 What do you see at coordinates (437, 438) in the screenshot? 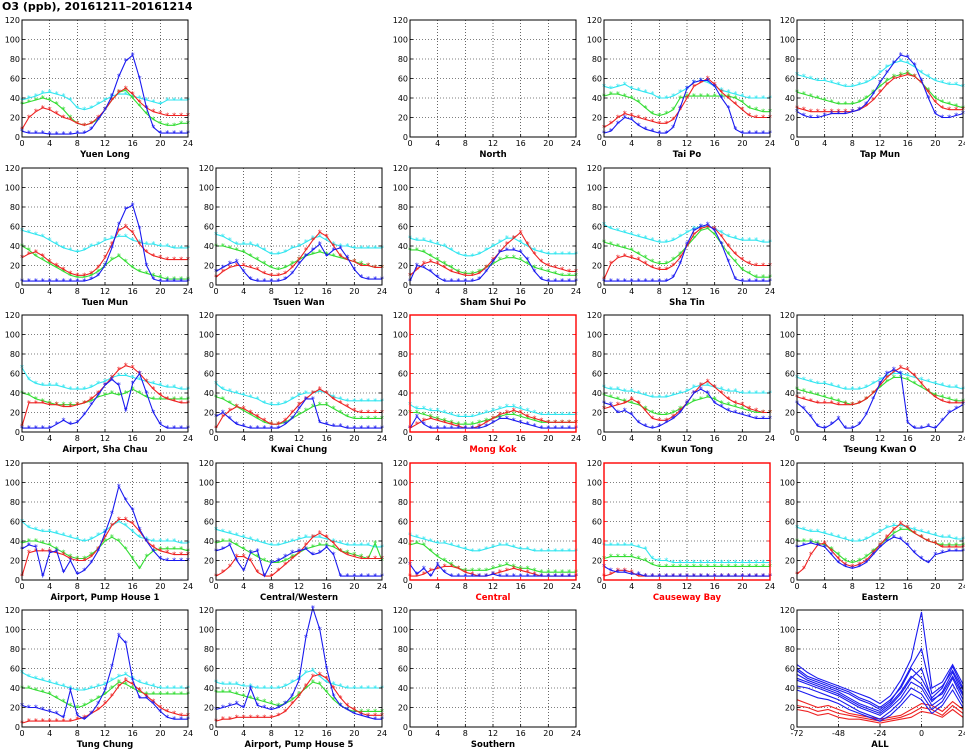
I see `x-tick-label: 4` at bounding box center [437, 438].